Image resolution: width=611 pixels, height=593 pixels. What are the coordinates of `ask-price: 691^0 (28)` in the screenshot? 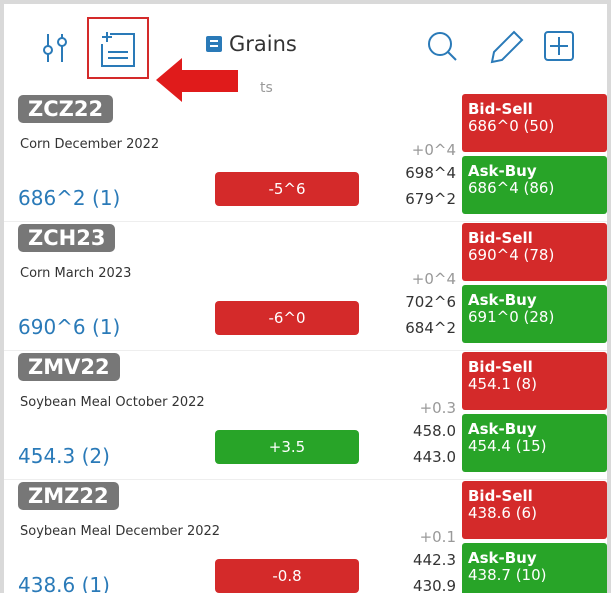 It's located at (511, 317).